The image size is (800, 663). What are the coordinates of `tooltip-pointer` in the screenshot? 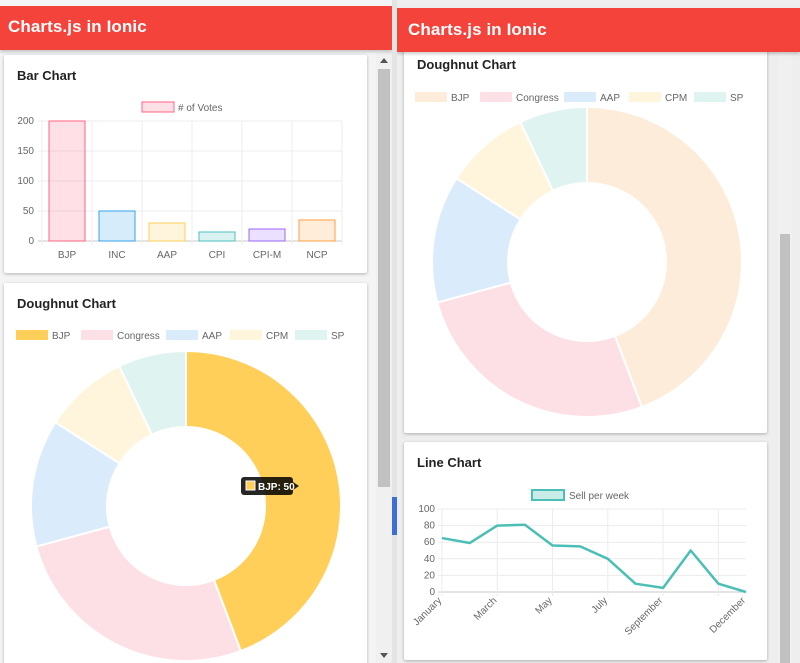 It's located at (296, 486).